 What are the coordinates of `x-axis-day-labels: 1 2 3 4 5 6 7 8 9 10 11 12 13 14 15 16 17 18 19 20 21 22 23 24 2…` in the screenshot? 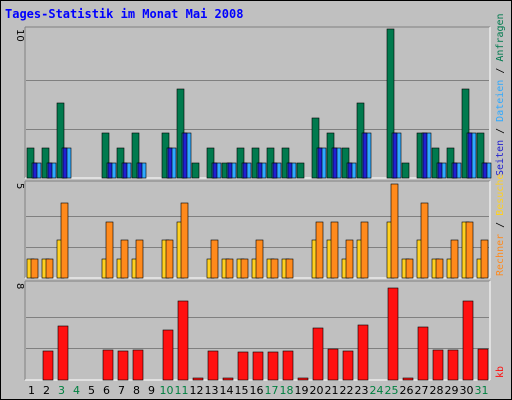 It's located at (258, 390).